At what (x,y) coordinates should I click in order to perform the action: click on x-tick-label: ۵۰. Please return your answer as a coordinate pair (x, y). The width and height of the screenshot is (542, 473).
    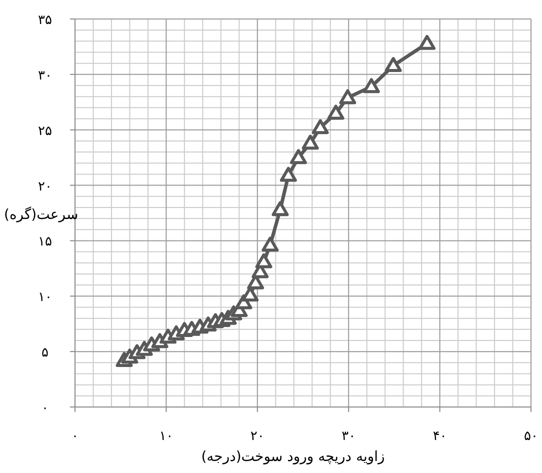
    Looking at the image, I should click on (531, 436).